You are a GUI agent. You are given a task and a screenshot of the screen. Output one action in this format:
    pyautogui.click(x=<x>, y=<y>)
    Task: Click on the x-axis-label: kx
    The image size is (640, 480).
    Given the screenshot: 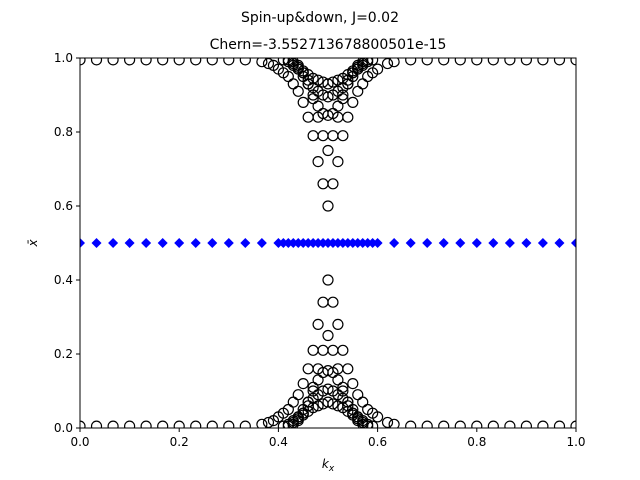 What is the action you would take?
    pyautogui.click(x=328, y=465)
    